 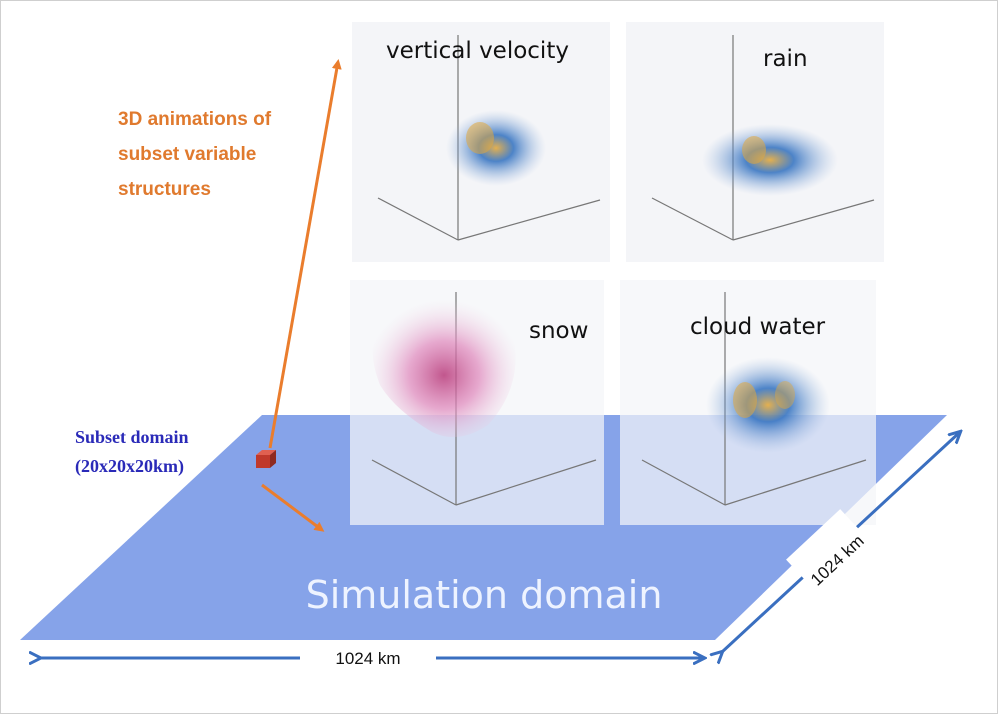 I want to click on subset-caption-line-1: Subset domain, so click(x=132, y=437).